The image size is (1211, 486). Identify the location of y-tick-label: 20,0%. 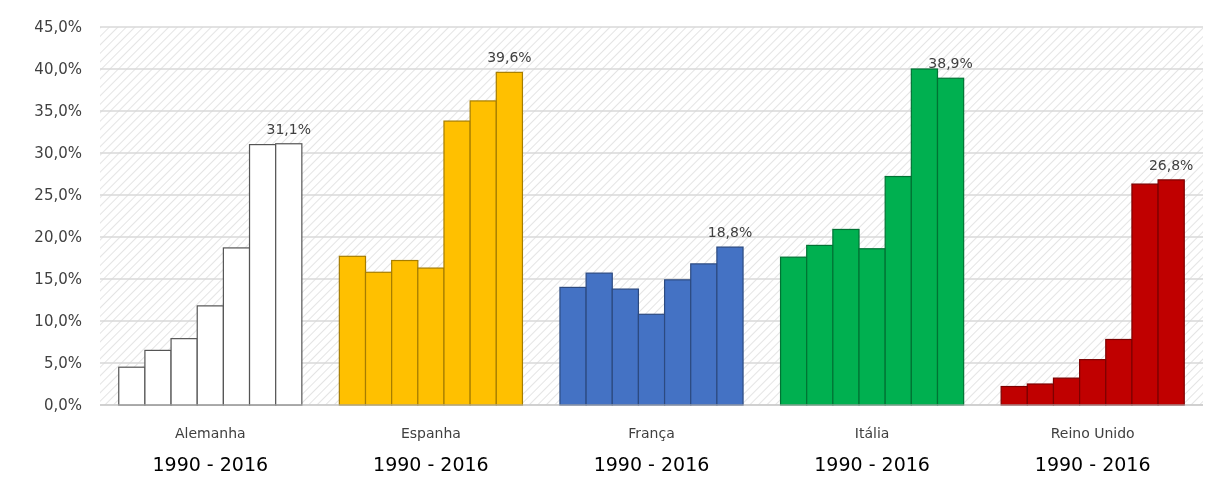
(58, 237).